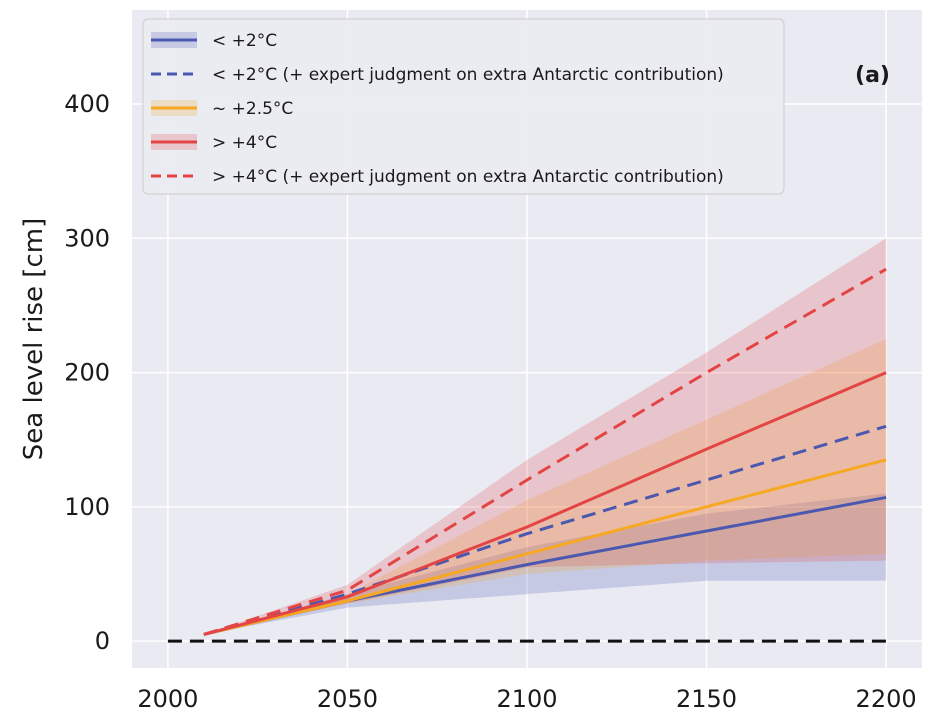  Describe the element at coordinates (244, 143) in the screenshot. I see `legend-label: > +4°C` at that location.